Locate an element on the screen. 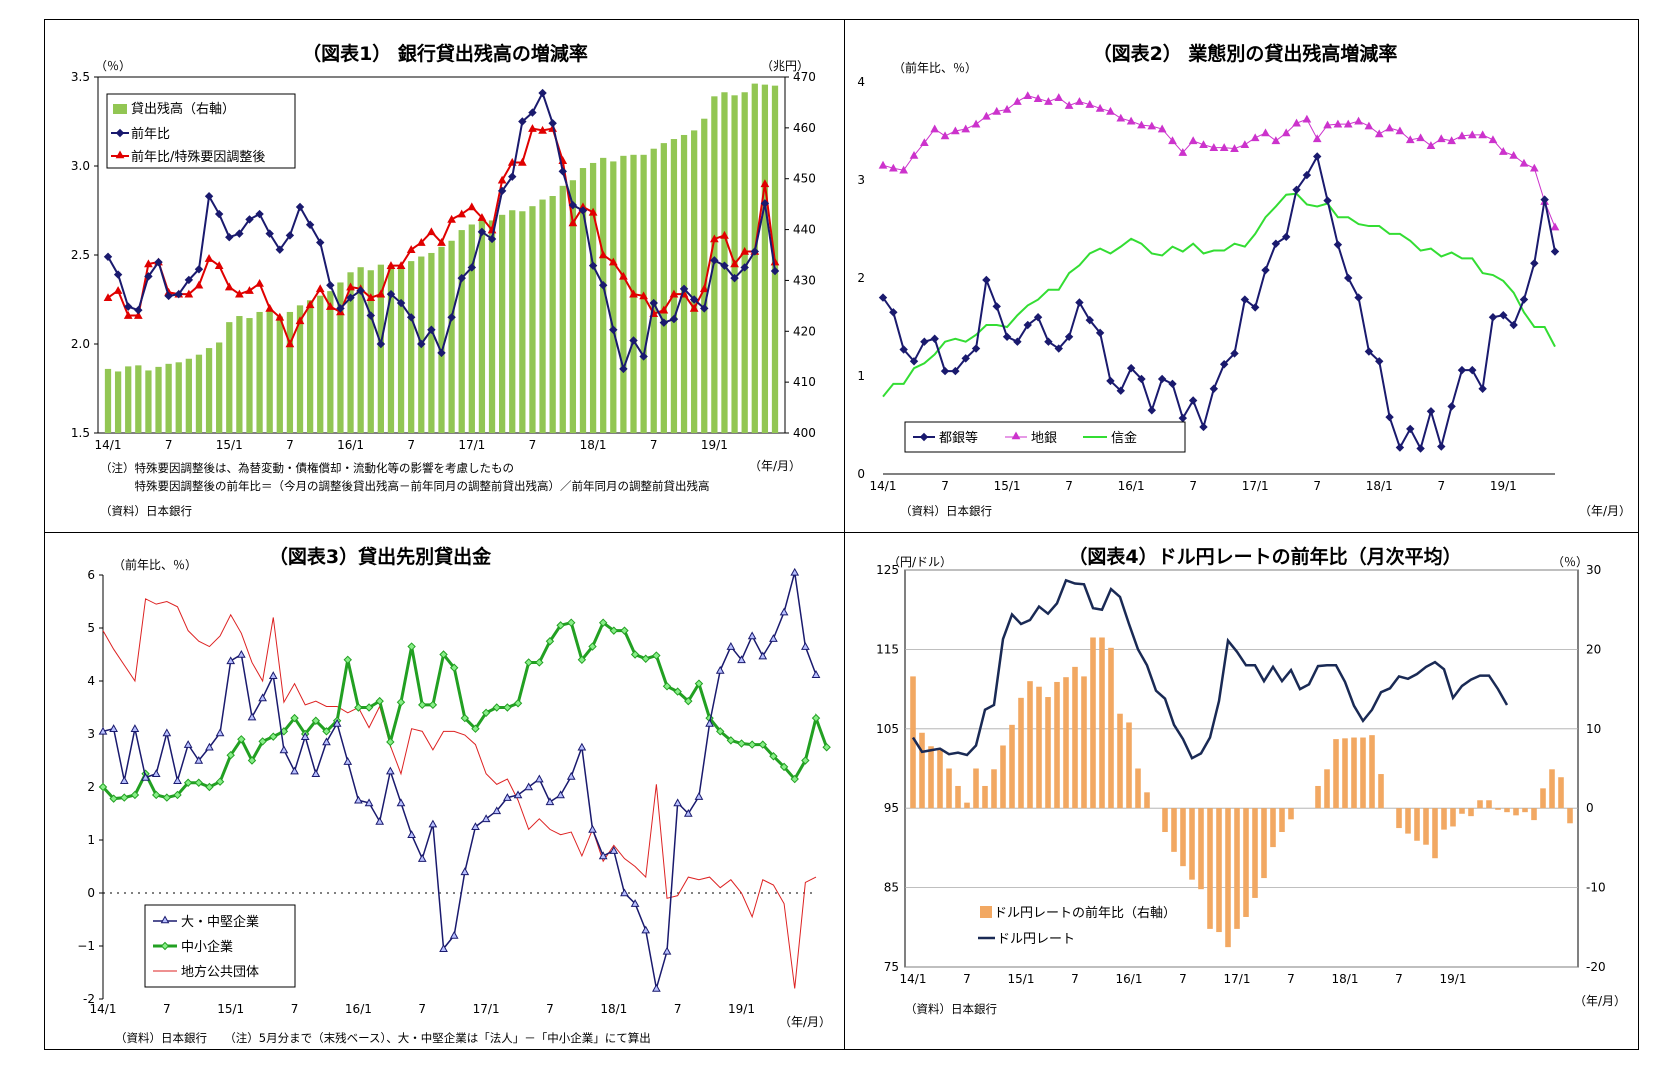 This screenshot has width=1677, height=1076. chart1-ytick-left-label: 2.5 is located at coordinates (80, 255).